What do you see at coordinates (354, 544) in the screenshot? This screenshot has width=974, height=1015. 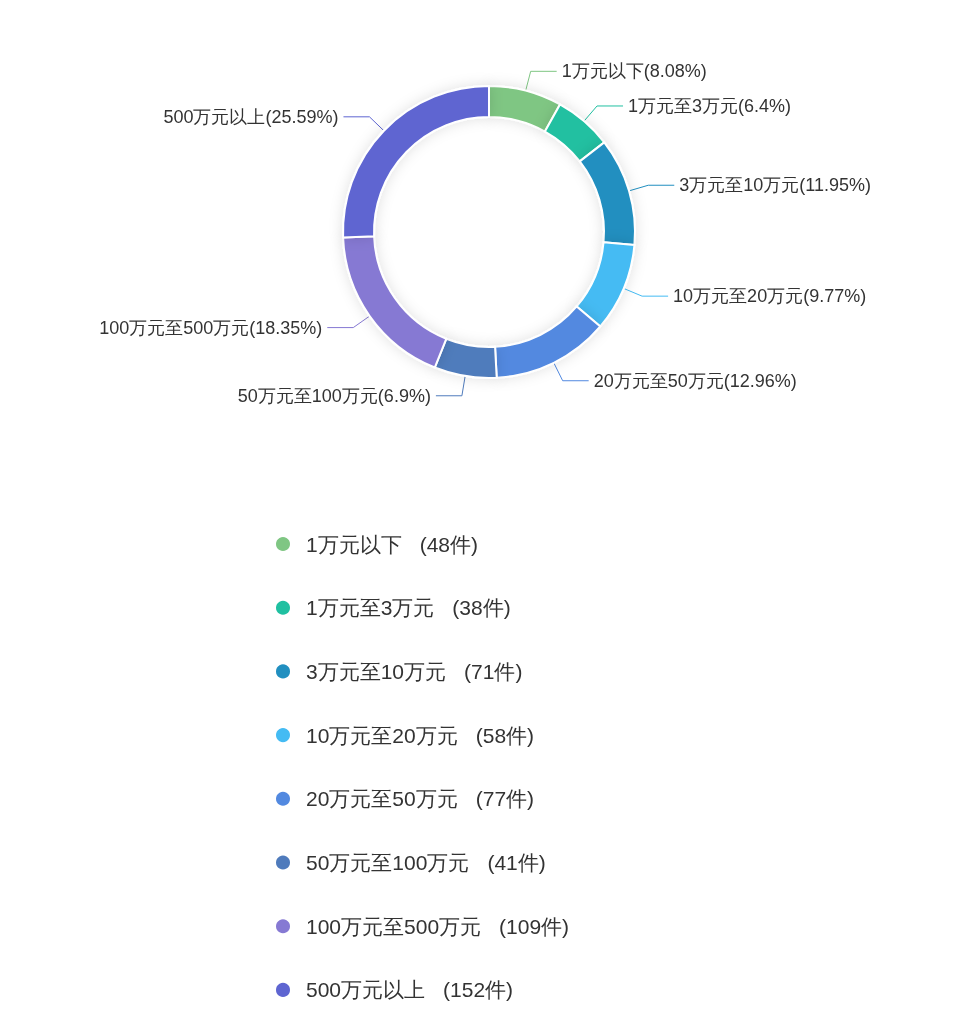 I see `legend-label: 1万元以下` at bounding box center [354, 544].